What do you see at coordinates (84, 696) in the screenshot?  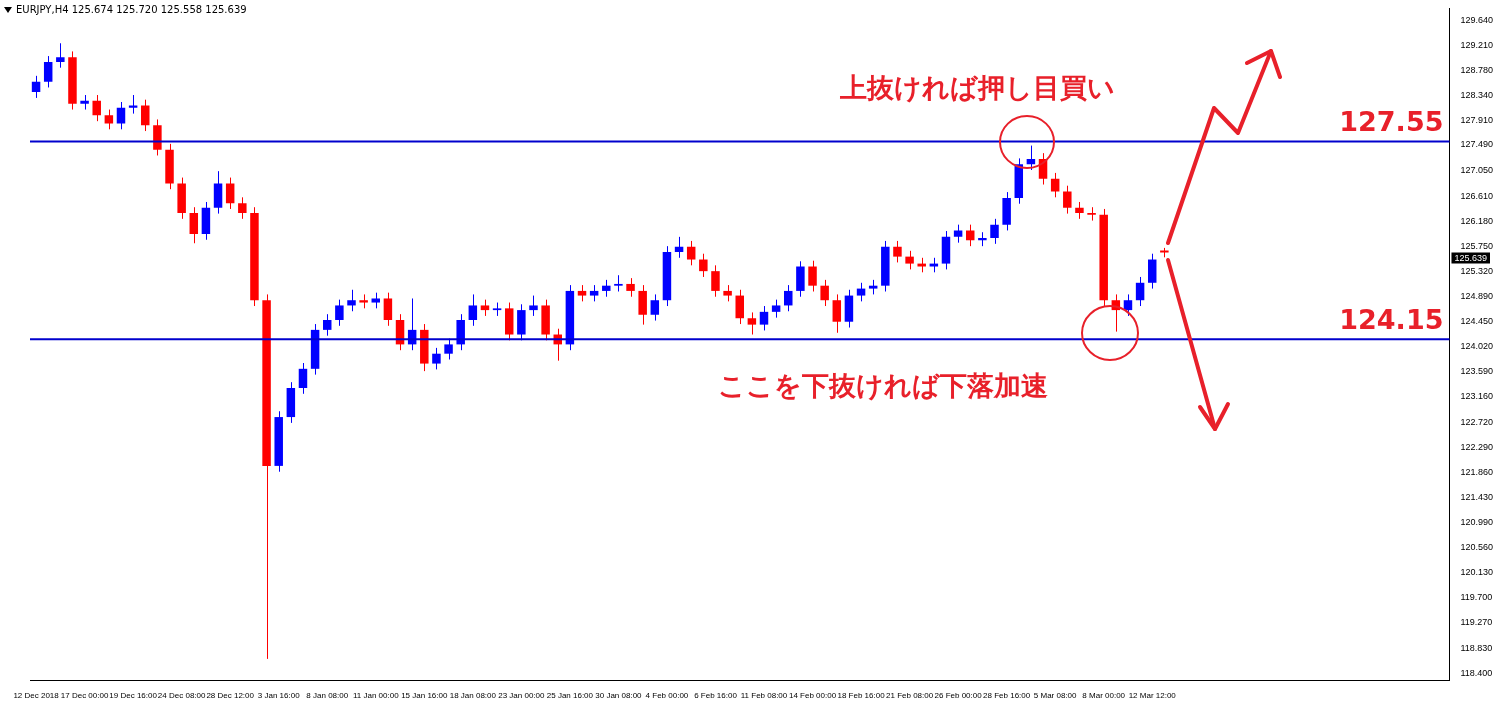 I see `x-tick-label: 17 Dec 00:00` at bounding box center [84, 696].